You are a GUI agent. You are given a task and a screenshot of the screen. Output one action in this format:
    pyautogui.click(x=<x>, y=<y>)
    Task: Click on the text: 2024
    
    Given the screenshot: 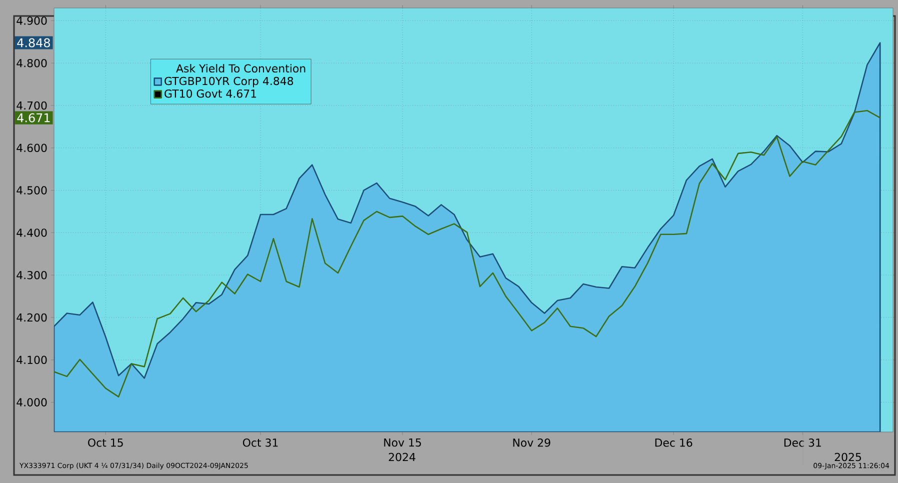 What is the action you would take?
    pyautogui.click(x=402, y=457)
    